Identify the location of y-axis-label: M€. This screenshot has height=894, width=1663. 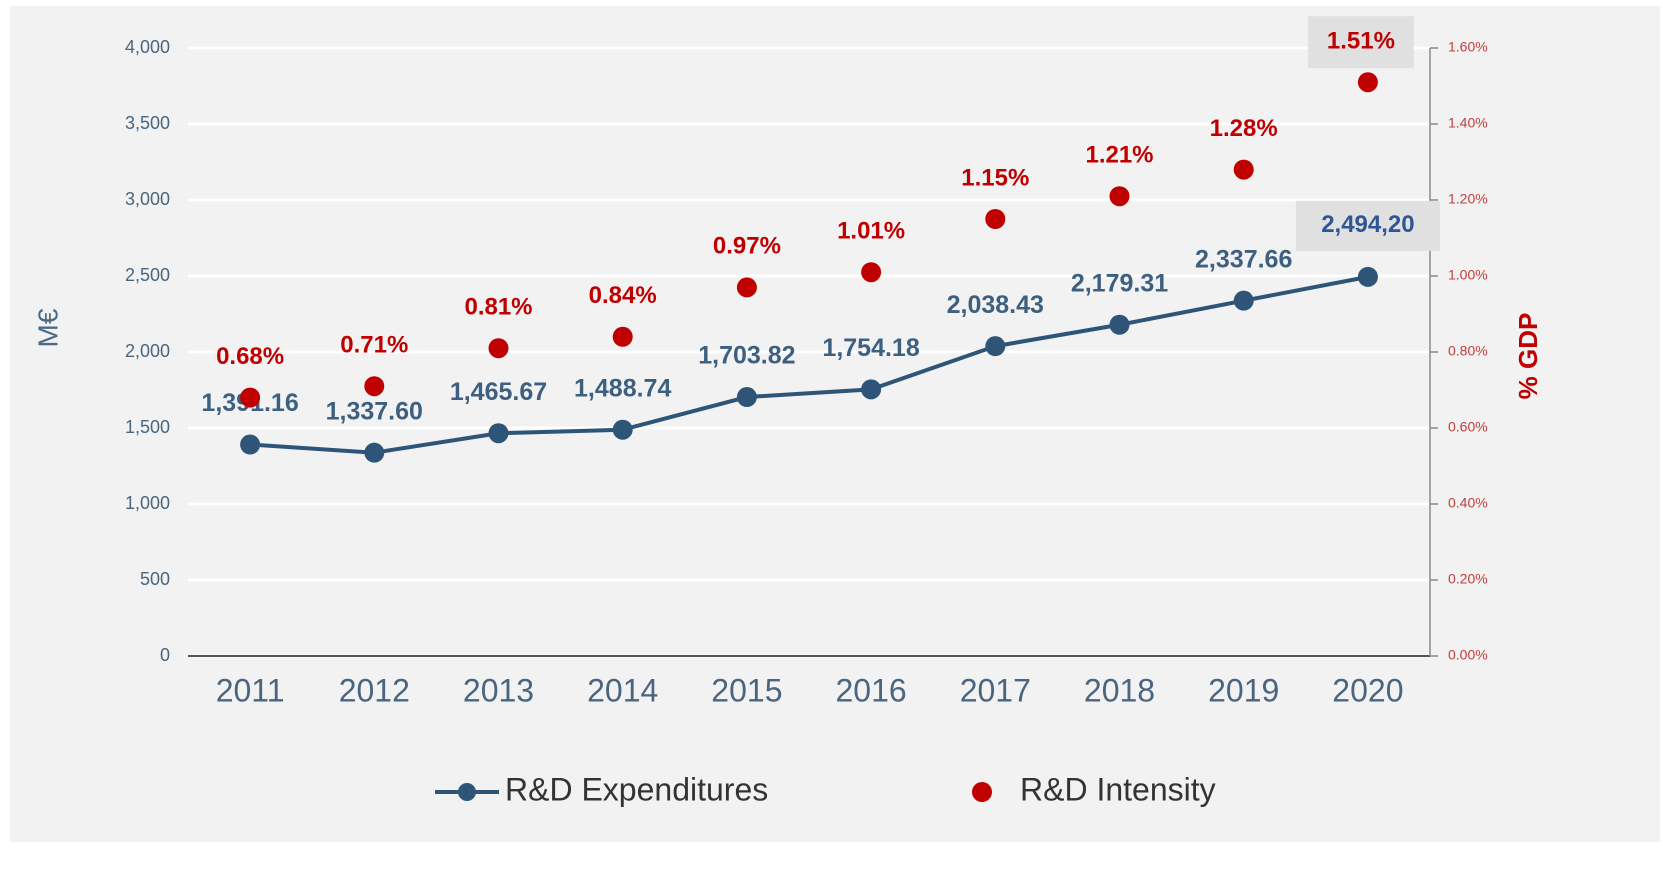
(47, 327).